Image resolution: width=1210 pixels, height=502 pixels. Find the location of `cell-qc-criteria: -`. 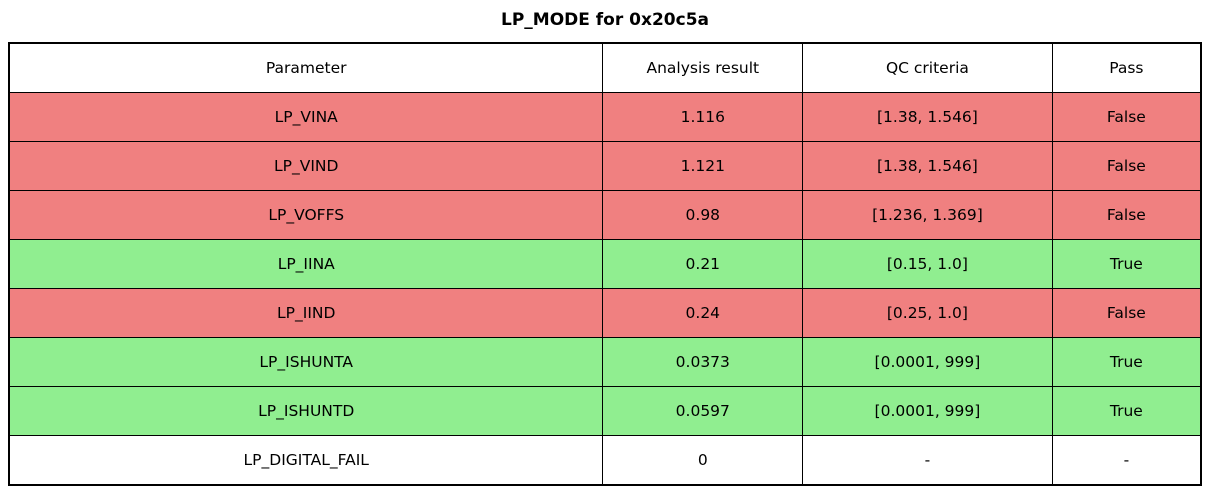

cell-qc-criteria: - is located at coordinates (927, 460).